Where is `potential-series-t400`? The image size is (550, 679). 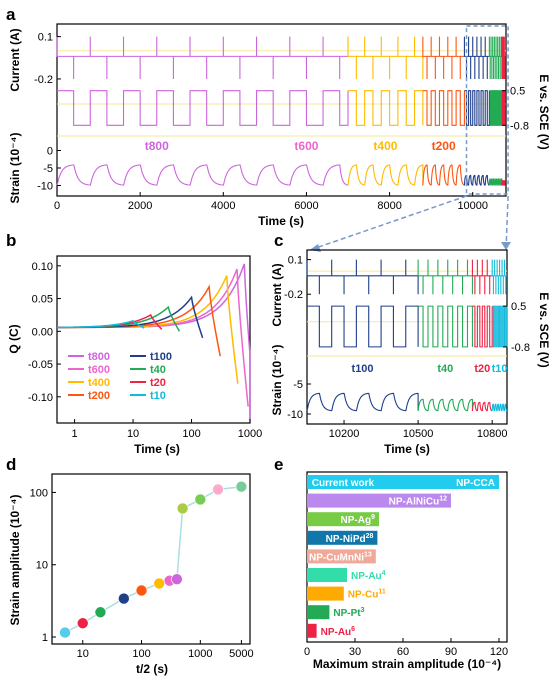 potential-series-t400 is located at coordinates (386, 108).